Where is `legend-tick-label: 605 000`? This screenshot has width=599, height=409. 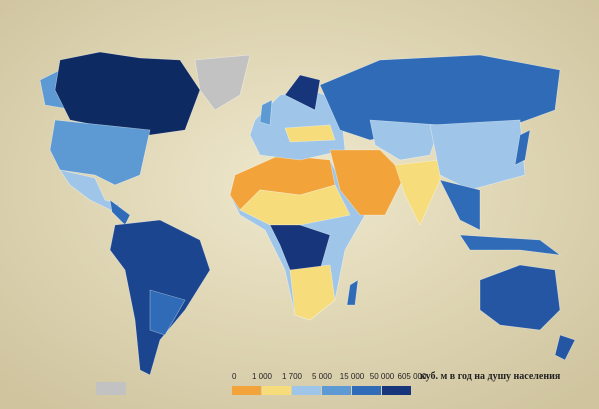 legend-tick-label: 605 000 is located at coordinates (412, 376).